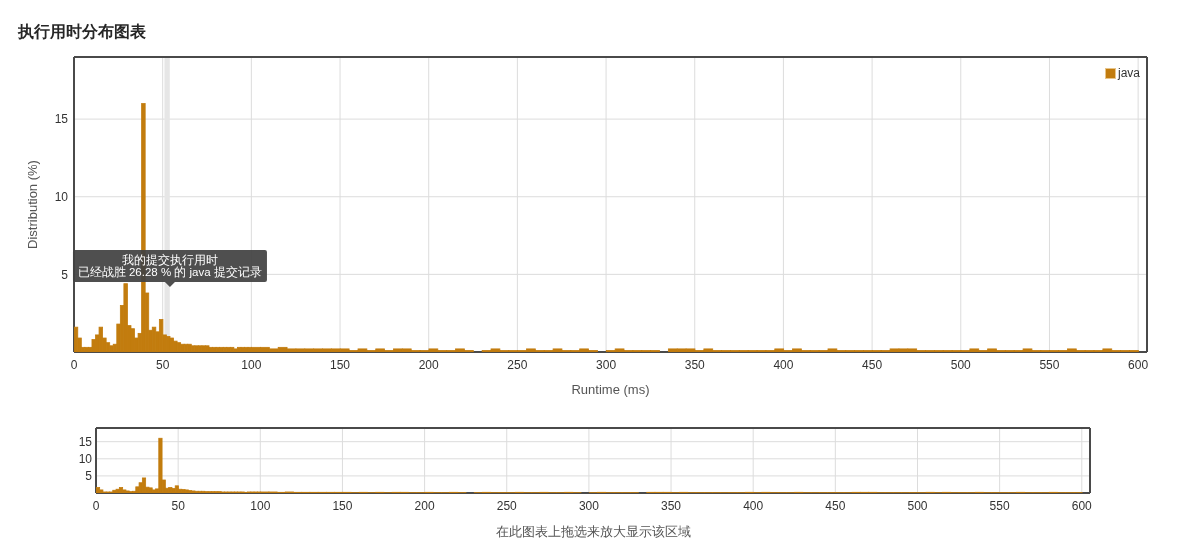  Describe the element at coordinates (610, 389) in the screenshot. I see `x-axis-title: Runtime (ms)` at that location.